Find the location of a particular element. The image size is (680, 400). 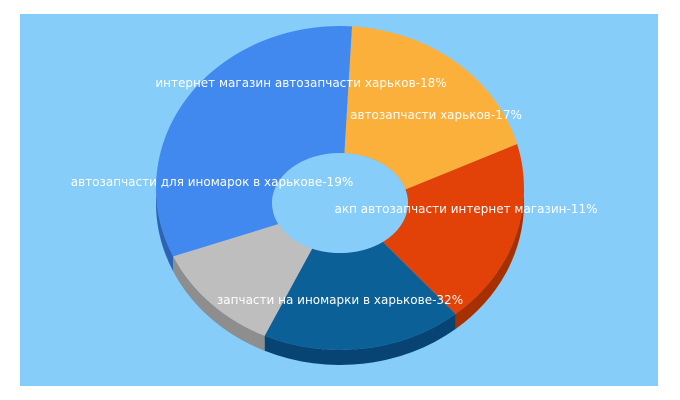

slice-label-2: автозапчасти для иномарок в харькове-19% is located at coordinates (212, 182).